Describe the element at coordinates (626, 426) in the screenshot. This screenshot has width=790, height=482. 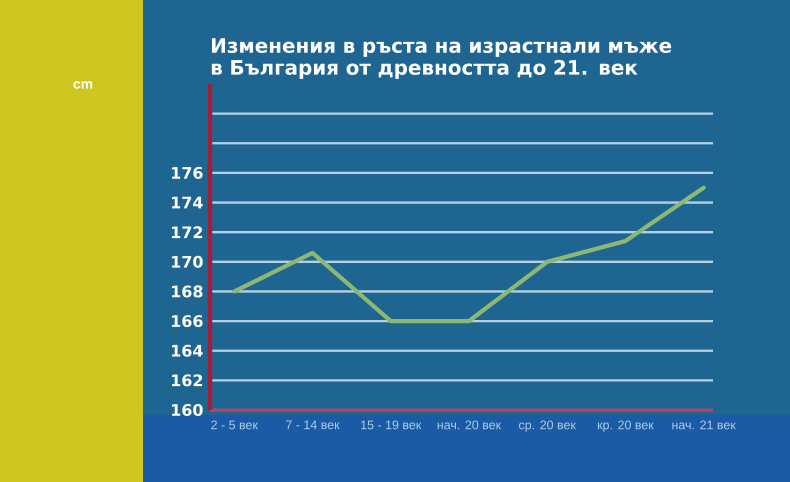
I see `x-tick-label: кр. 20 век` at that location.